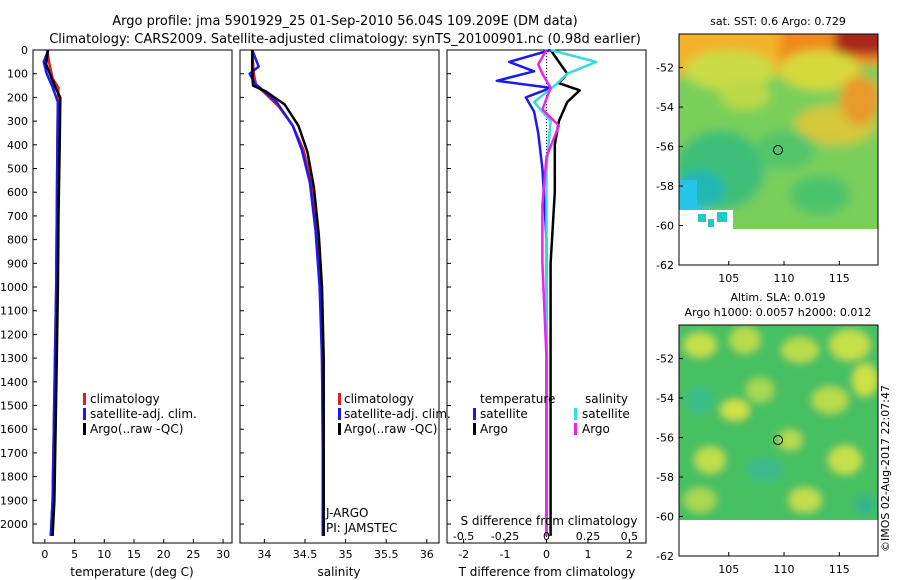  I want to click on sst-map-frame, so click(778, 149).